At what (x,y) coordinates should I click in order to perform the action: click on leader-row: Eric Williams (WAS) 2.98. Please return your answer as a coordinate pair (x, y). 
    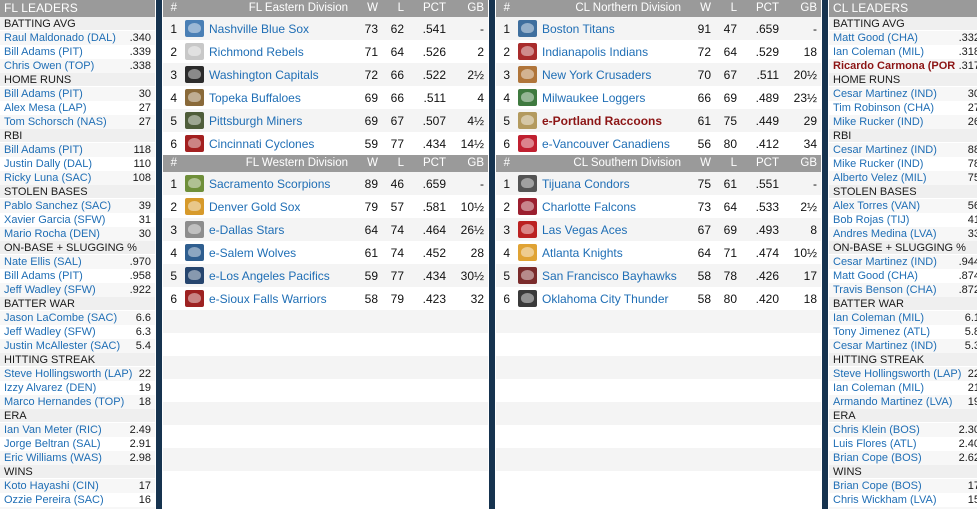
    Looking at the image, I should click on (77, 458).